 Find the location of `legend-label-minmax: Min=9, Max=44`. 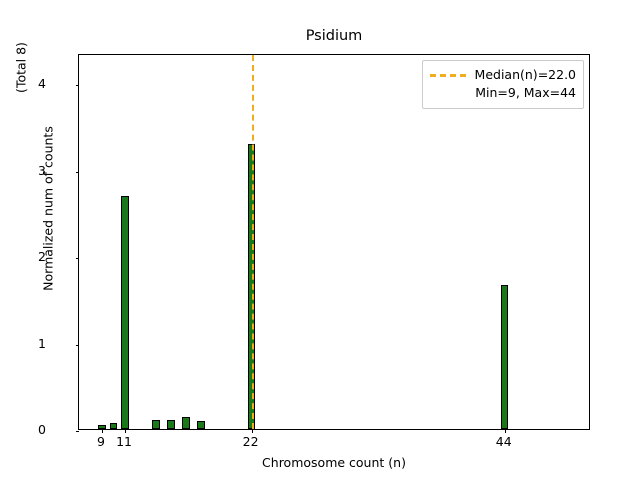

legend-label-minmax: Min=9, Max=44 is located at coordinates (525, 92).